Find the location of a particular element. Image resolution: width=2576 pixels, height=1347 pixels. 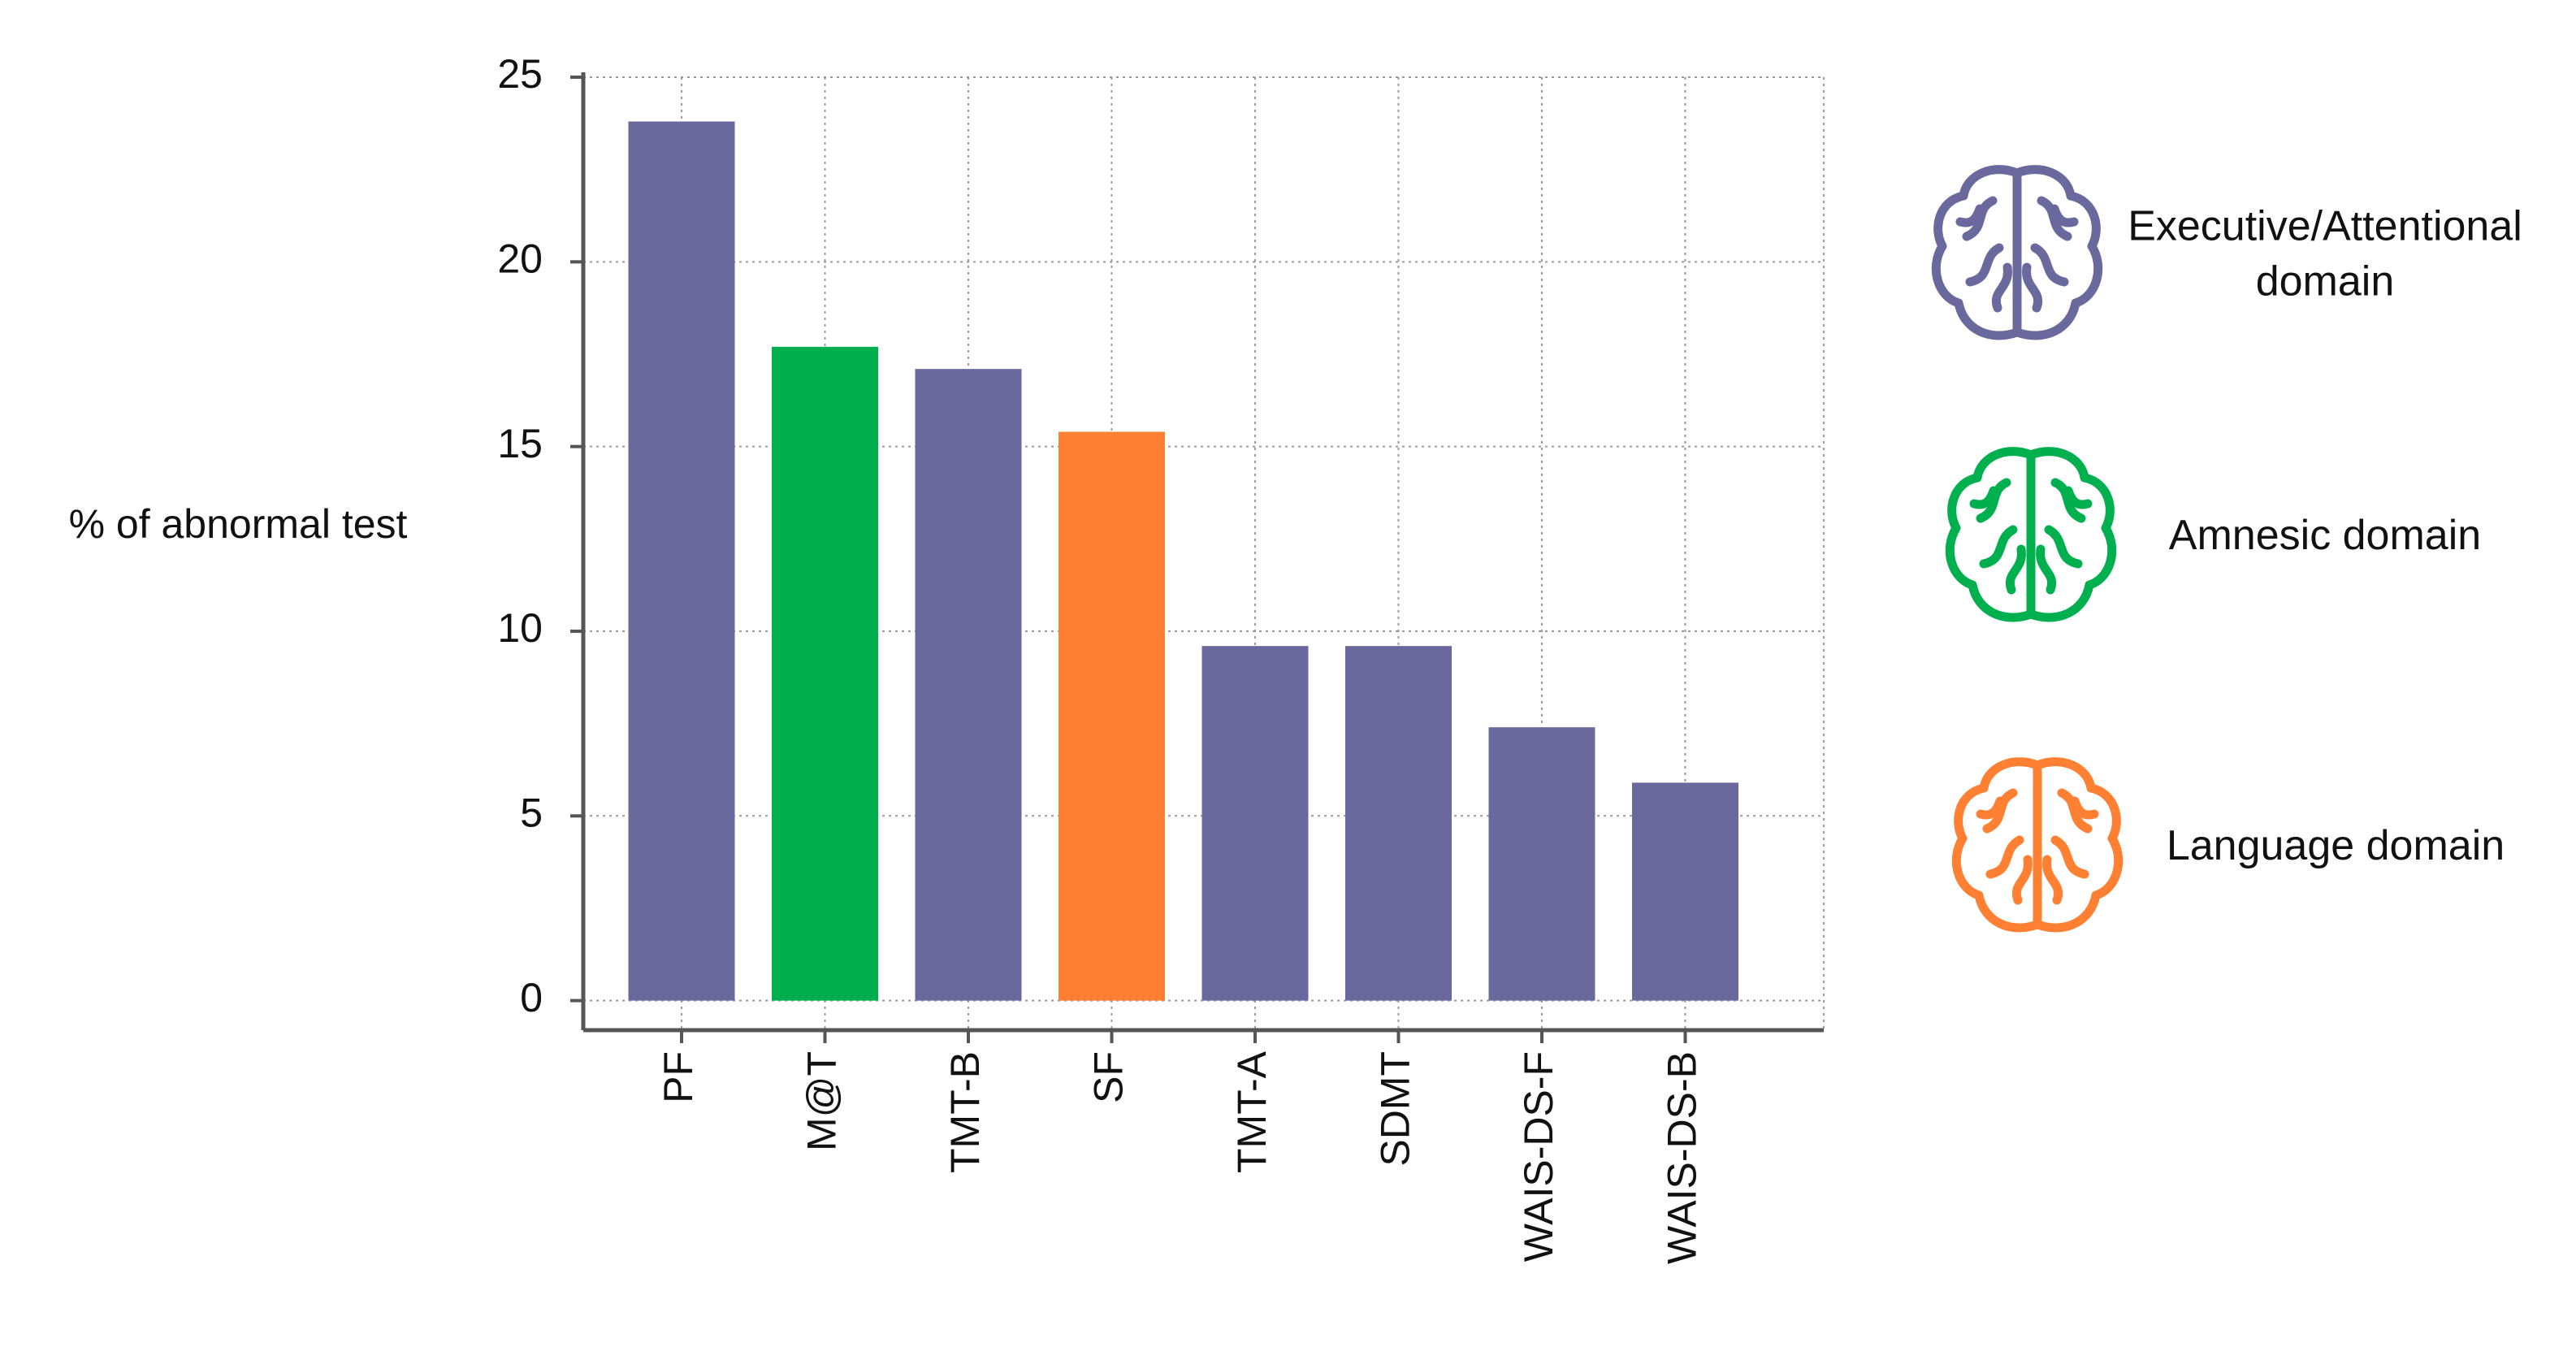

y-tick-label: 10 is located at coordinates (520, 628).